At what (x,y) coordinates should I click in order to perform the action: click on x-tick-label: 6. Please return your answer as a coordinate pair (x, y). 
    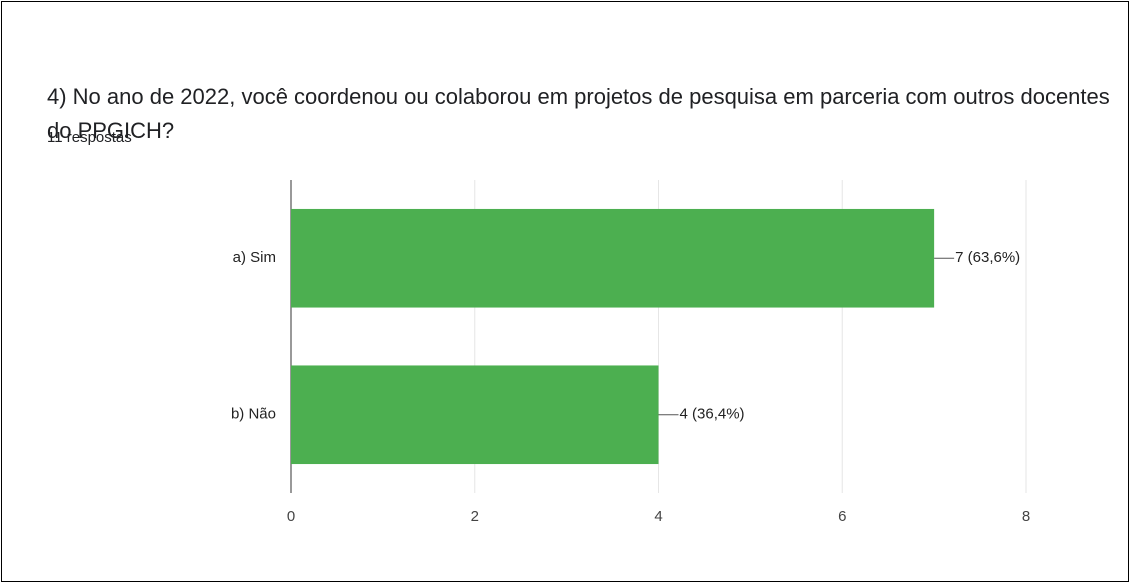
    Looking at the image, I should click on (842, 516).